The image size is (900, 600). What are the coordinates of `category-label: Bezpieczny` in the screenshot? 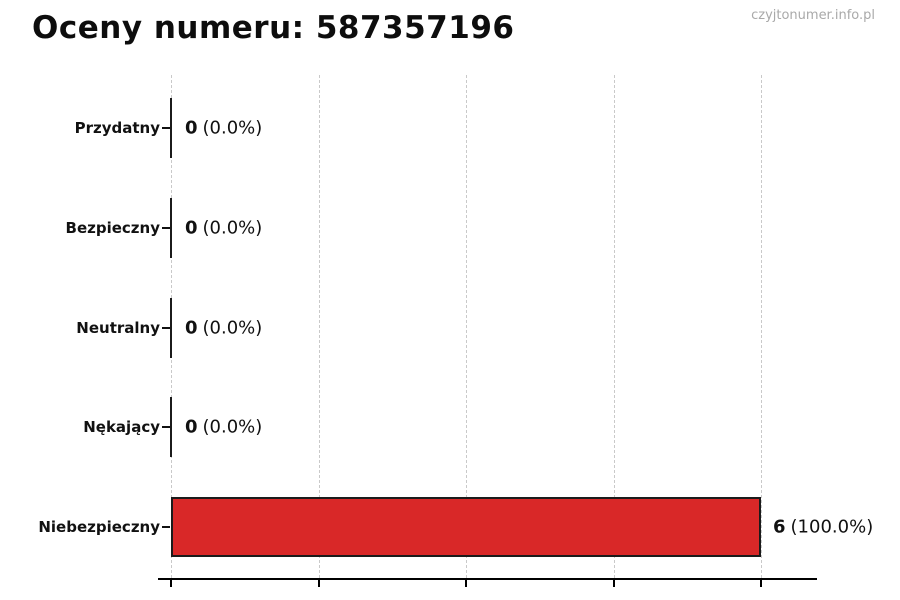 It's located at (112, 227).